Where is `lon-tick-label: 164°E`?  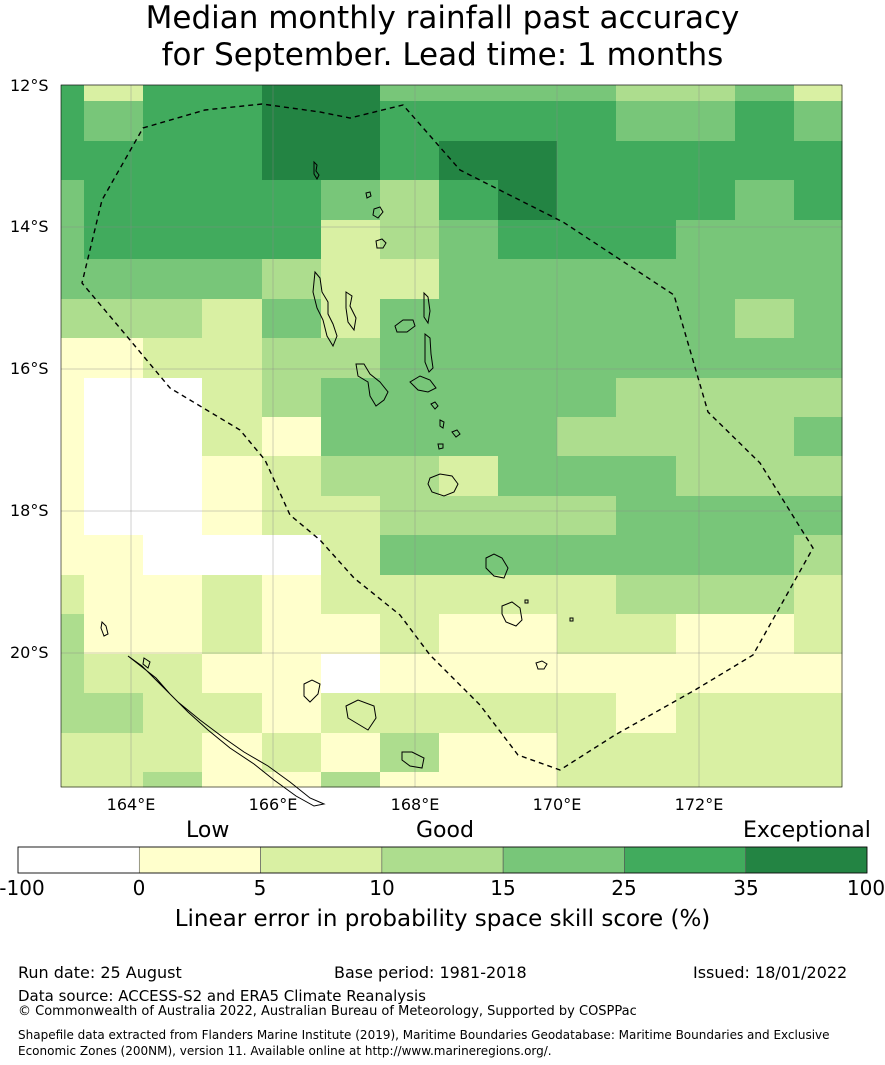
lon-tick-label: 164°E is located at coordinates (131, 804).